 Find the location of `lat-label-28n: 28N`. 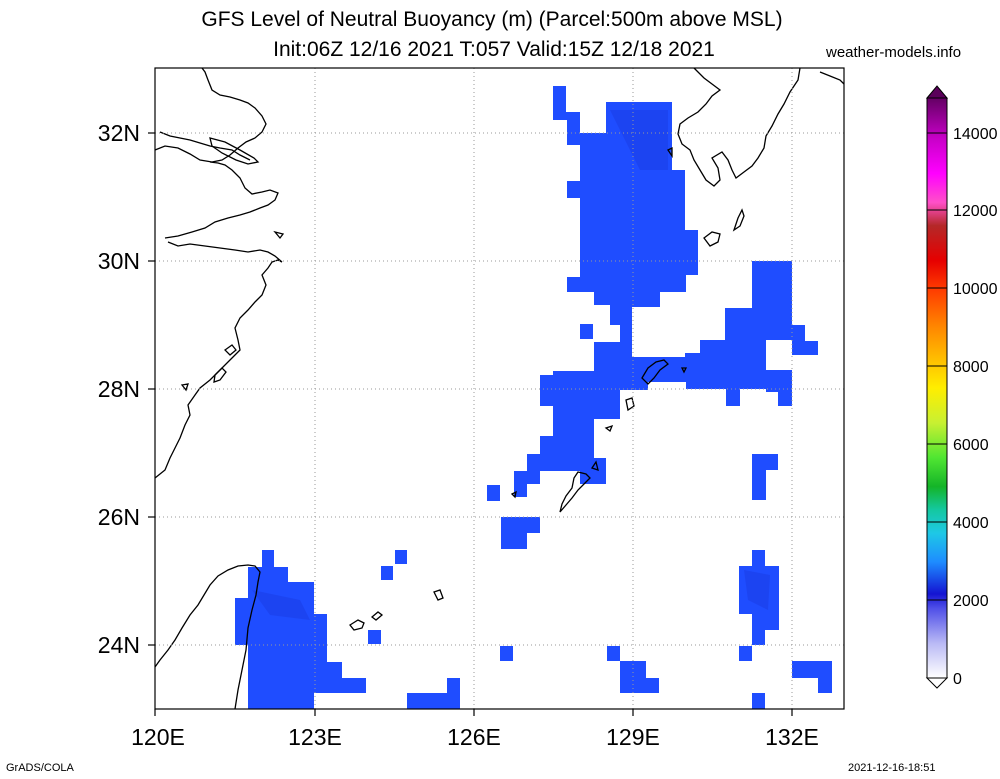

lat-label-28n: 28N is located at coordinates (119, 389).